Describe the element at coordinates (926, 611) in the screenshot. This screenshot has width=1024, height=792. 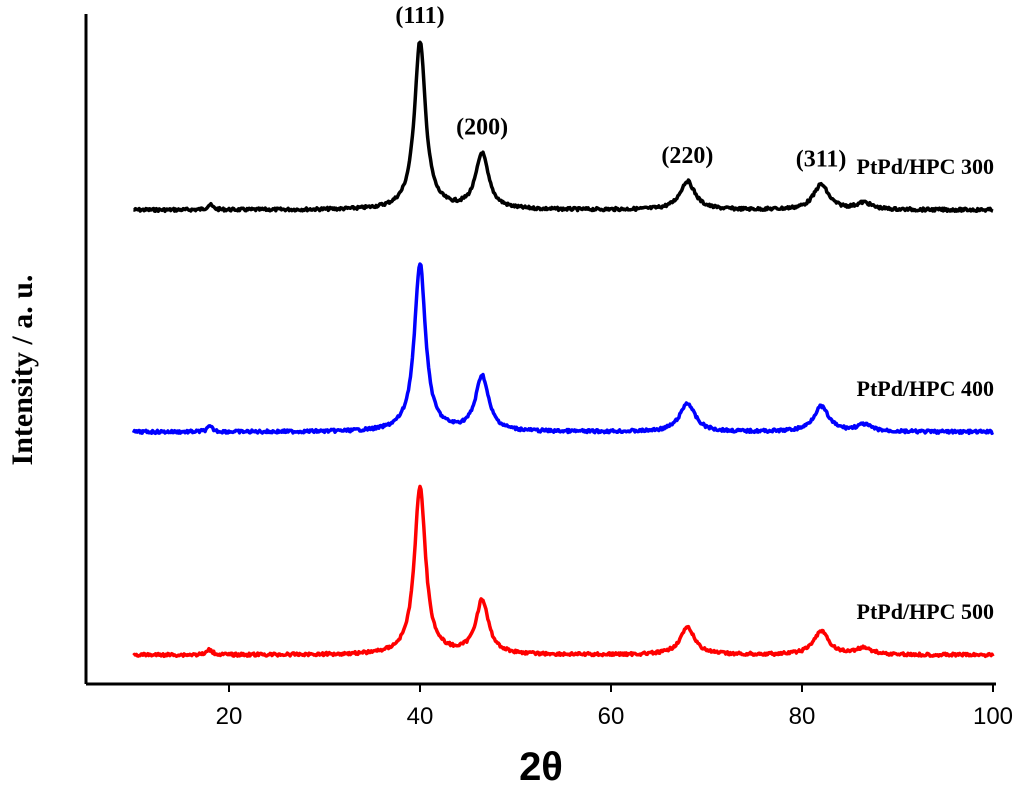
I see `series-label: PtPd/HPC 500` at that location.